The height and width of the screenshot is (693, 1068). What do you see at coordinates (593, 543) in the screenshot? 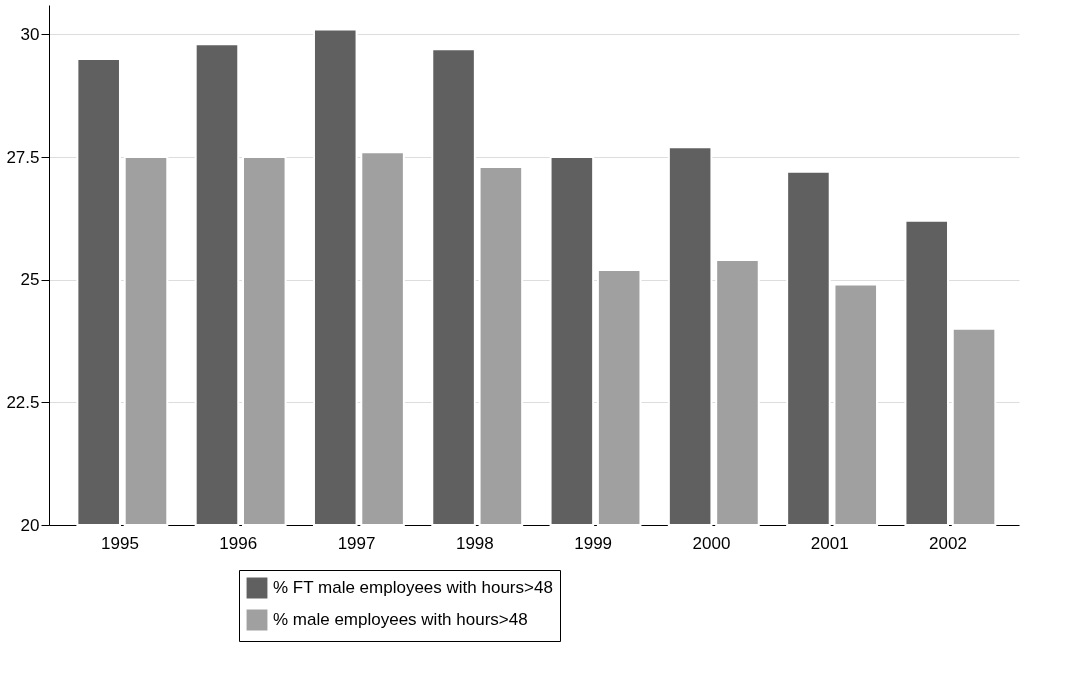
I see `x-tick-label: 1999` at bounding box center [593, 543].